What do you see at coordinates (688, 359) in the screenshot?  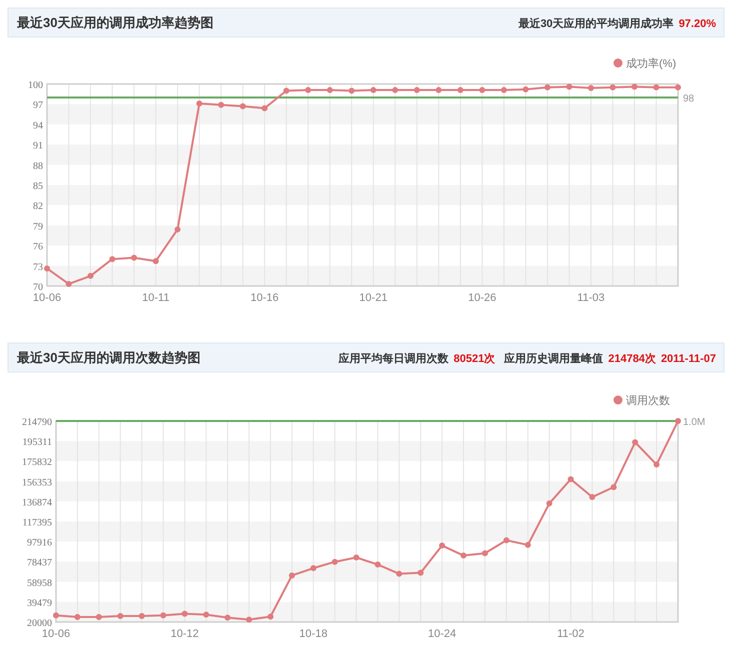 I see `text: 2011-11-07` at bounding box center [688, 359].